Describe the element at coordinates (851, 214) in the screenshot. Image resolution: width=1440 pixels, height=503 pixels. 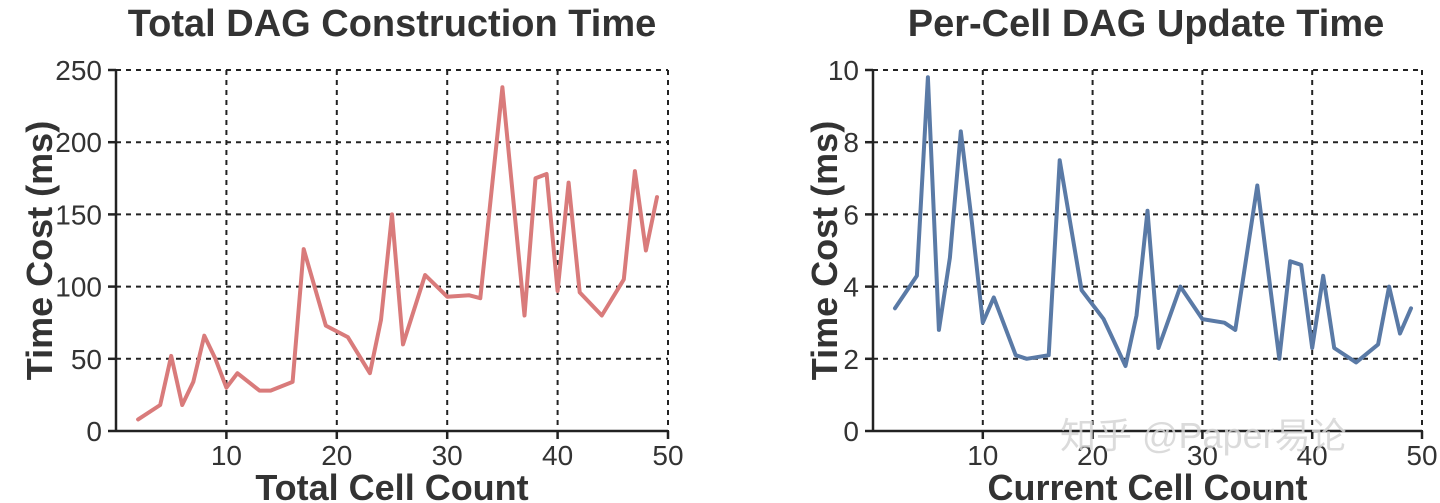
I see `y-tick-label: 6` at that location.